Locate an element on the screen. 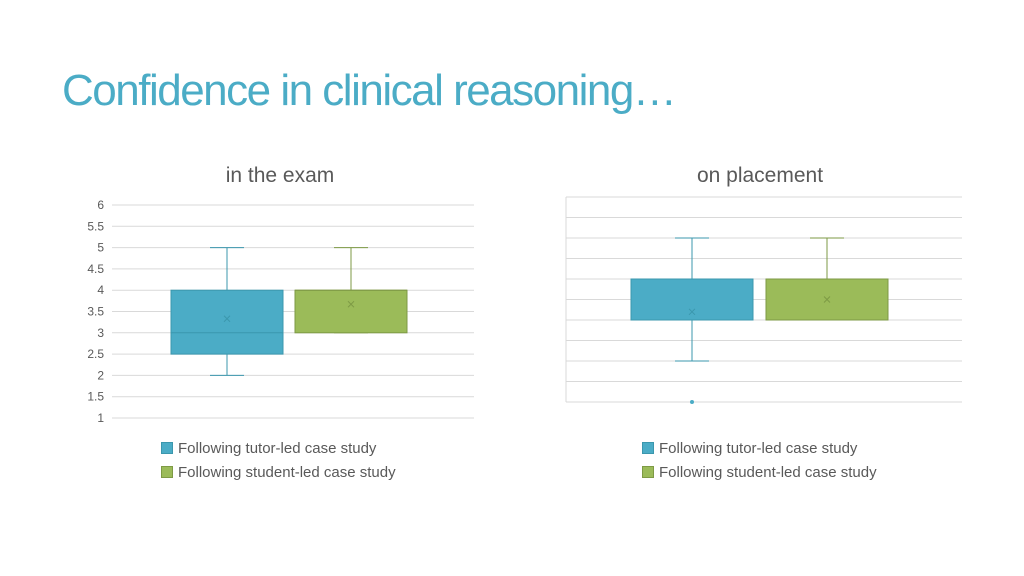 This screenshot has height=576, width=1024. y-tick-label: 4 is located at coordinates (100, 290).